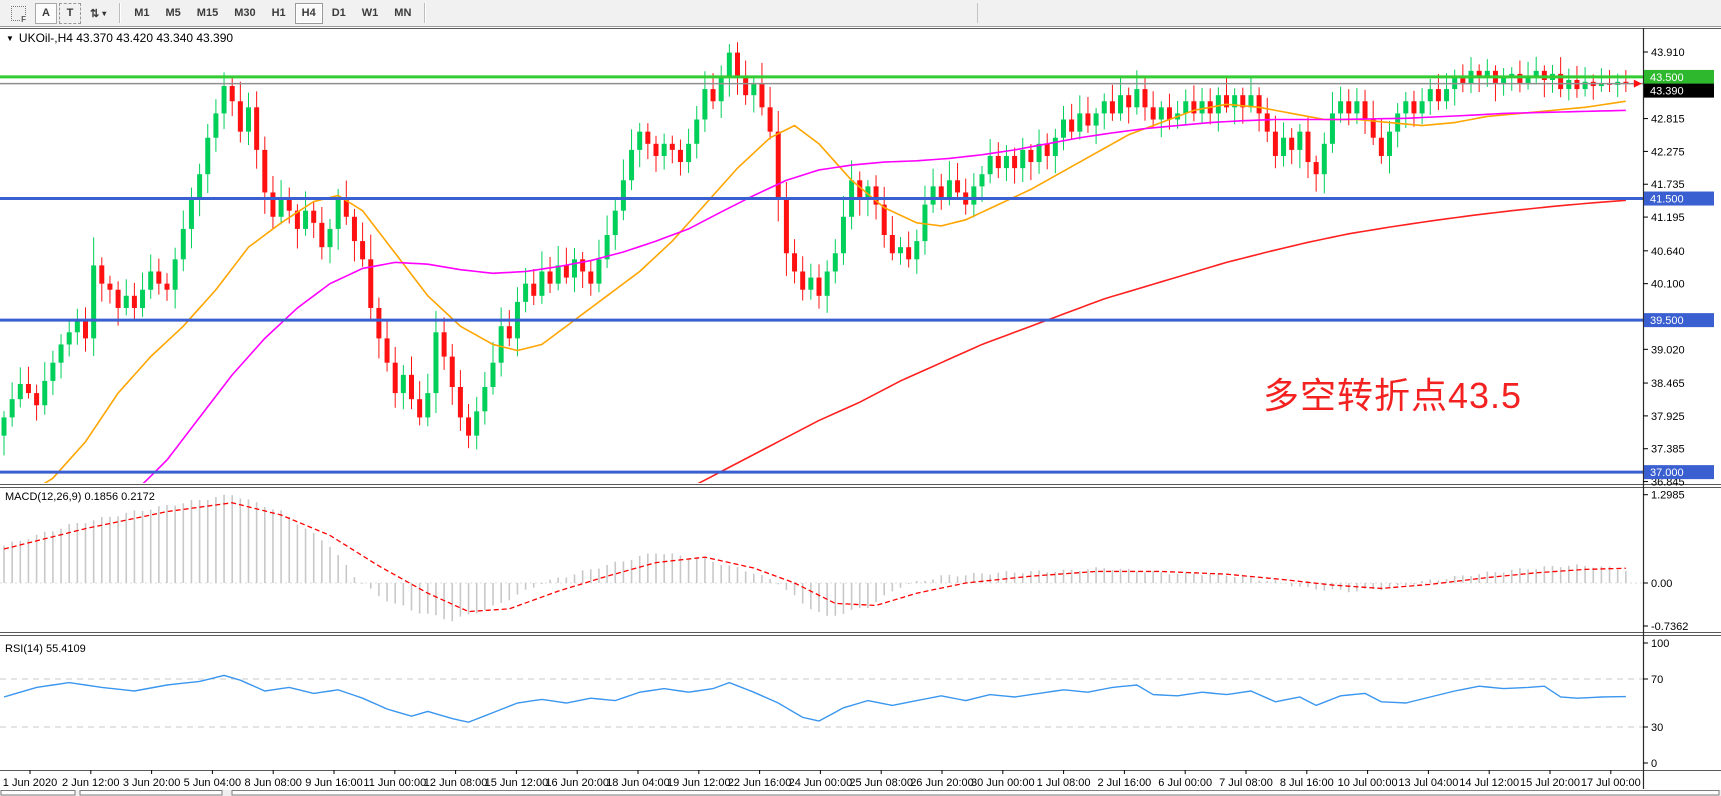  I want to click on text-box-tool-button: T, so click(70, 13).